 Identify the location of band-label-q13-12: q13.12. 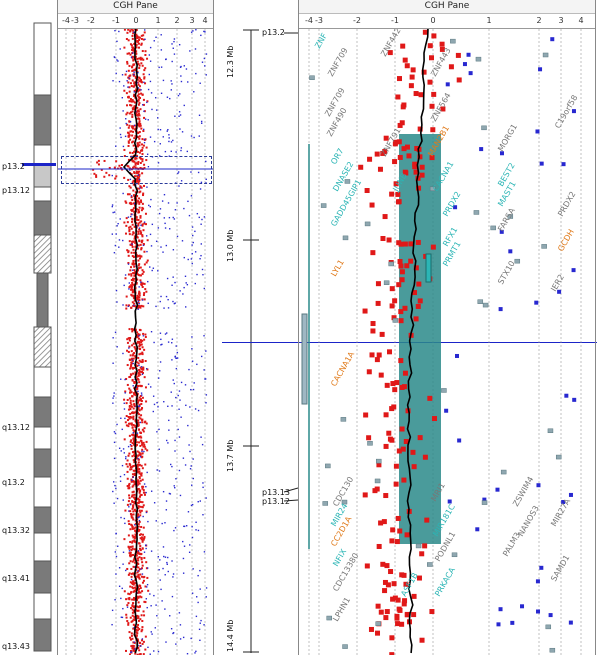
(16, 427).